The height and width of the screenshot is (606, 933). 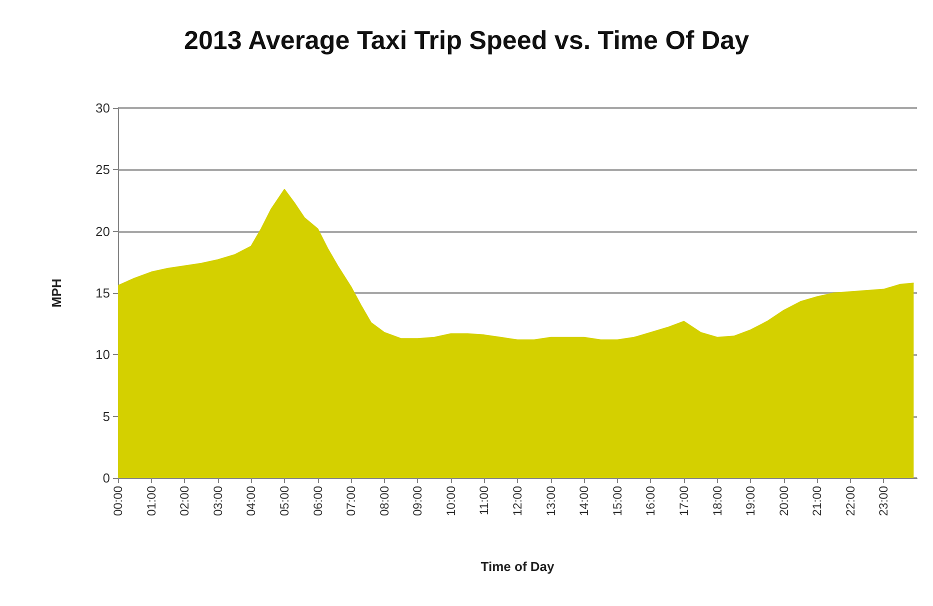 I want to click on x-axis-title: Time of Day, so click(x=517, y=566).